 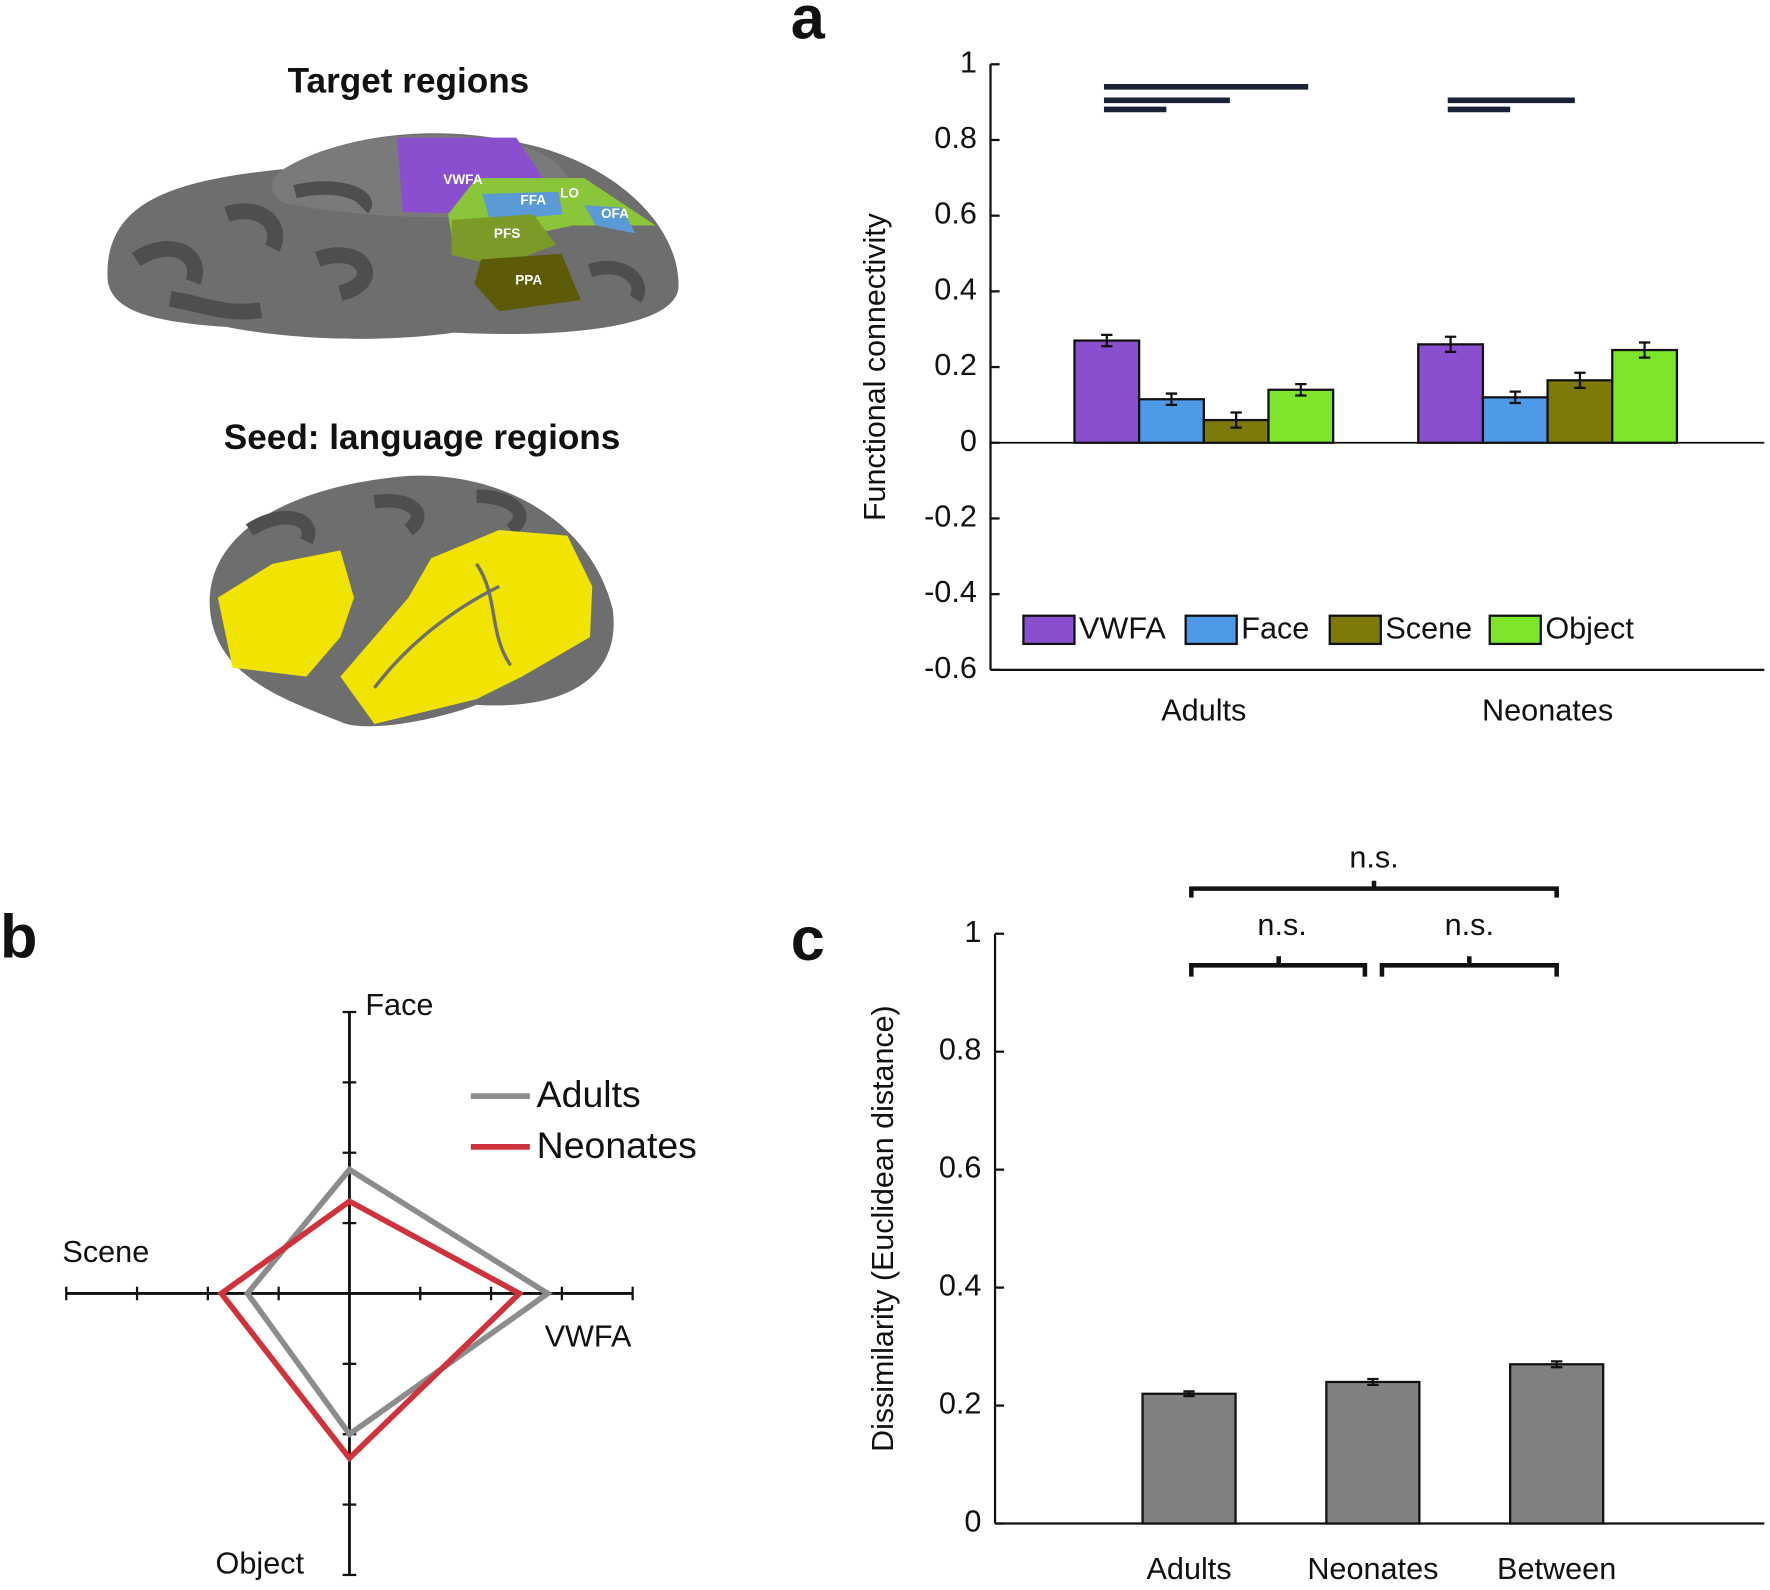 What do you see at coordinates (1275, 629) in the screenshot?
I see `legend-label: Face` at bounding box center [1275, 629].